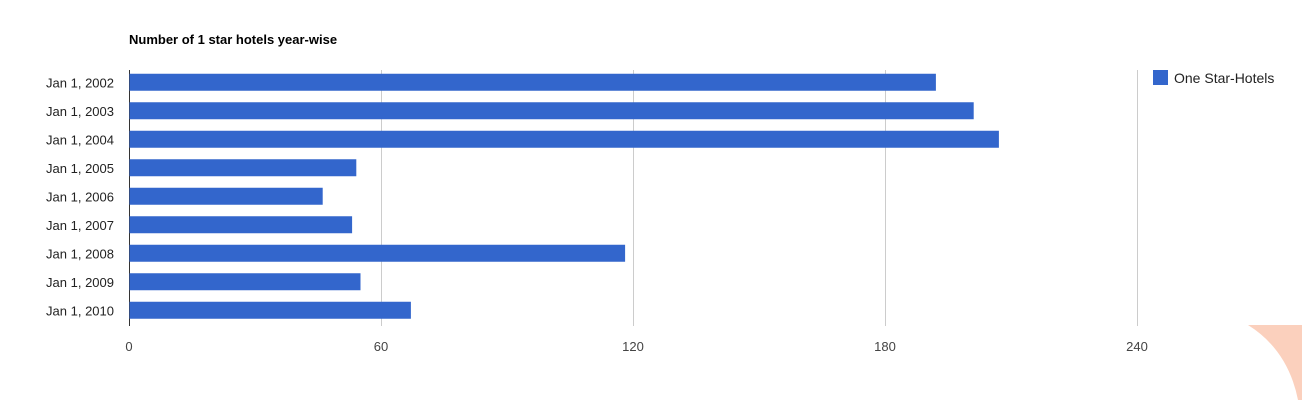  I want to click on category-label-3: Jan 1, 2004, so click(80, 139).